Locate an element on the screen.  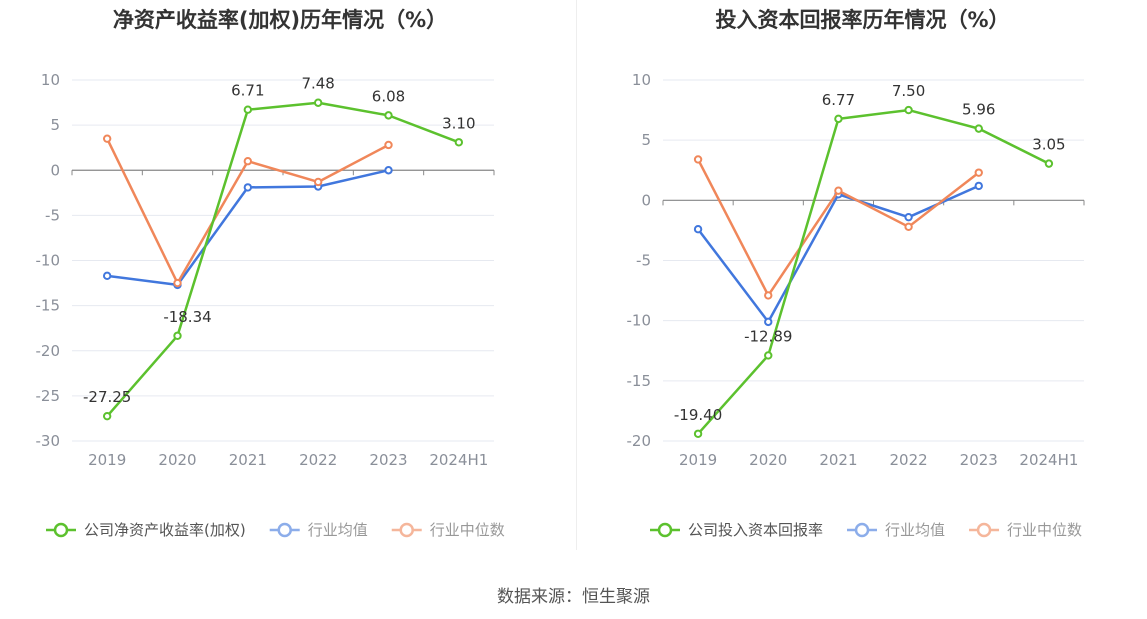
data-label: 7.48 is located at coordinates (317, 84).